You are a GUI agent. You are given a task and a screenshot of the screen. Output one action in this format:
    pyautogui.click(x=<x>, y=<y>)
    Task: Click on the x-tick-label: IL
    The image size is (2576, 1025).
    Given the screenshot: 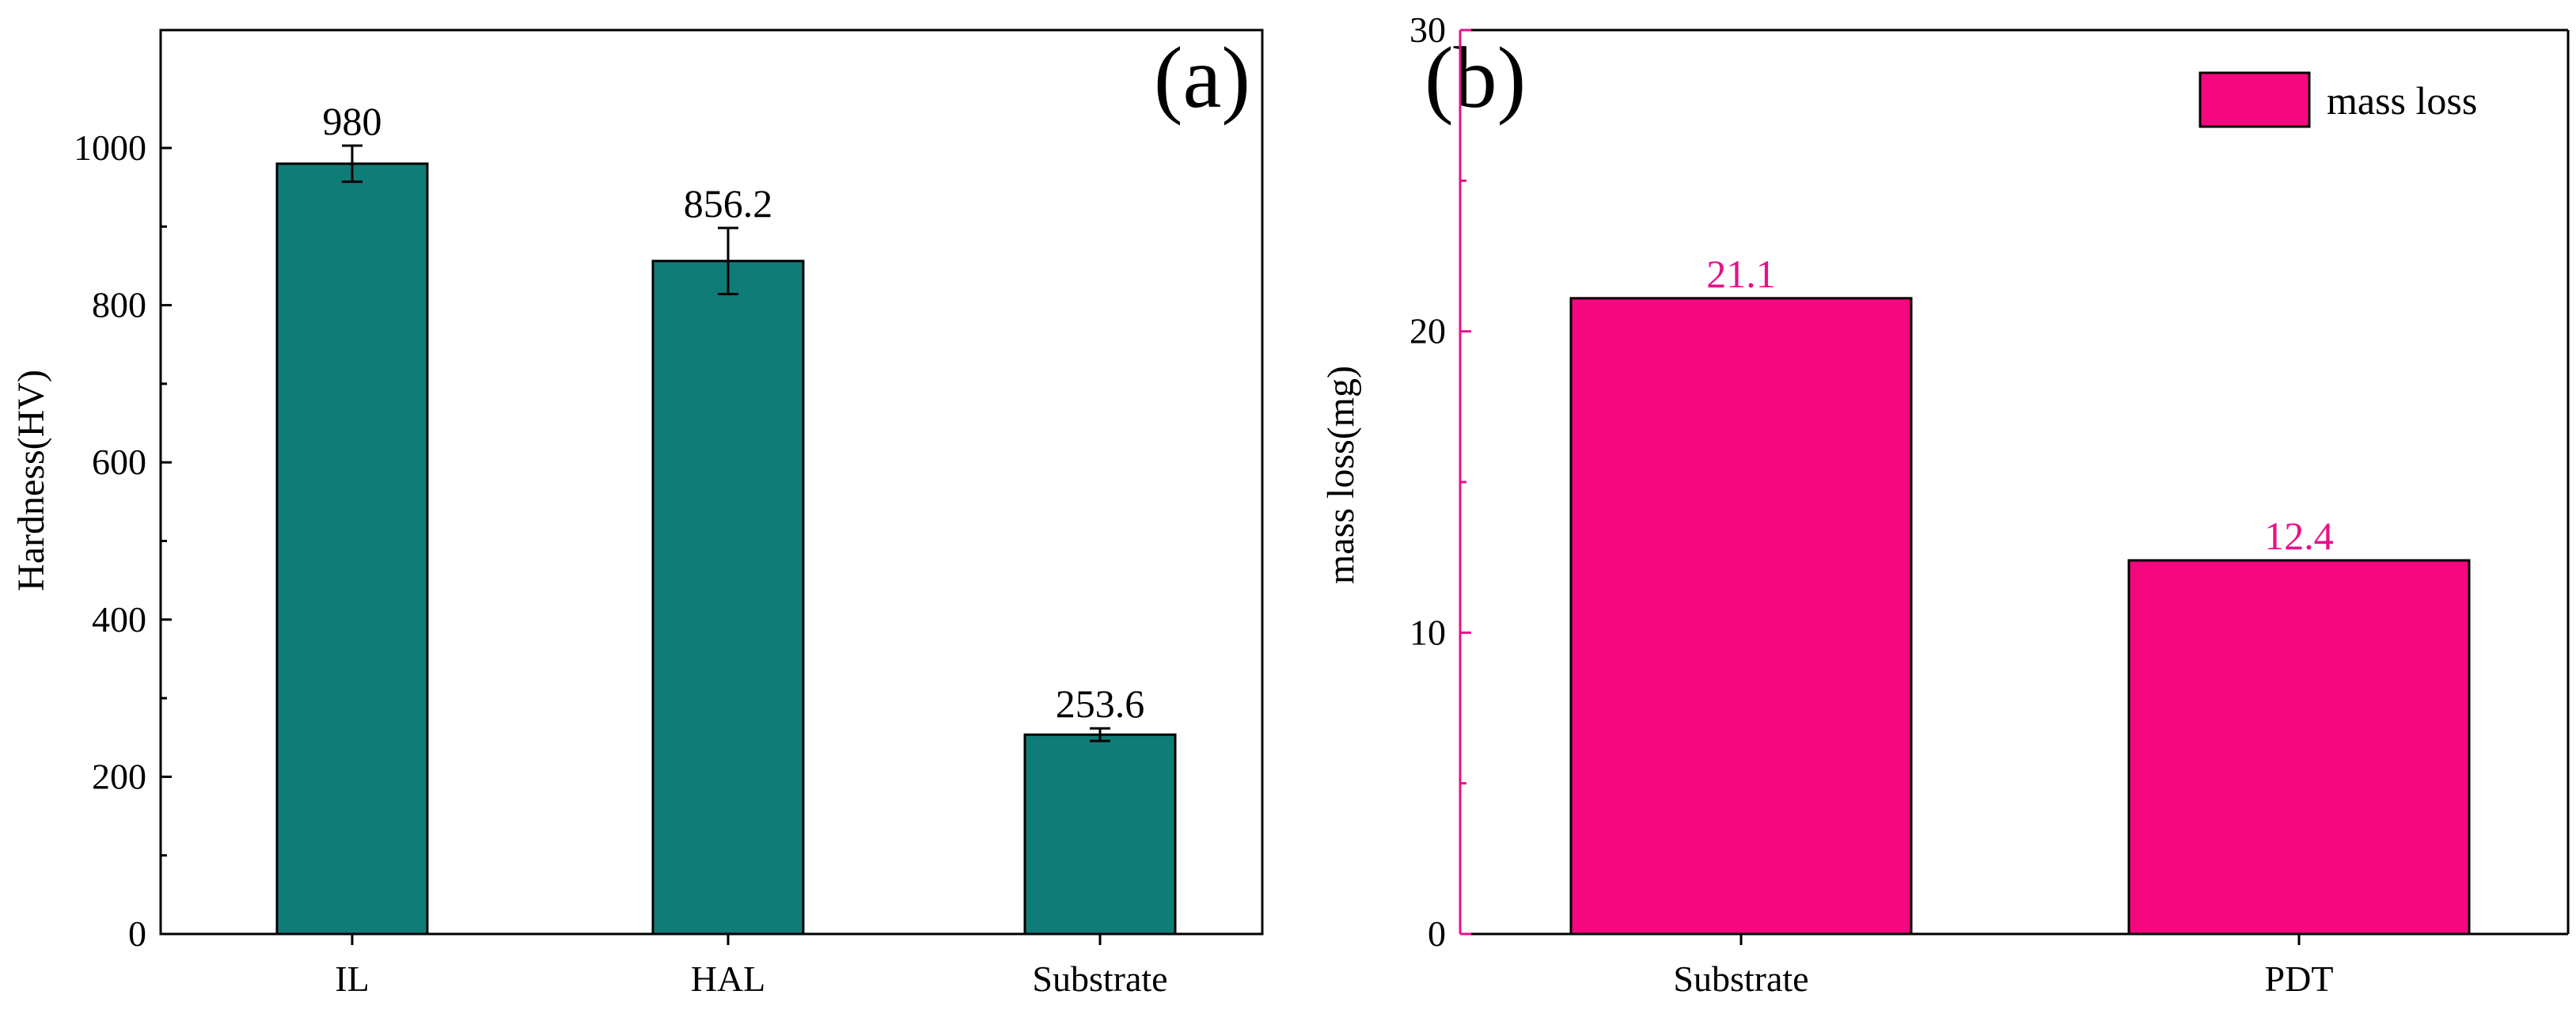 What is the action you would take?
    pyautogui.click(x=352, y=979)
    